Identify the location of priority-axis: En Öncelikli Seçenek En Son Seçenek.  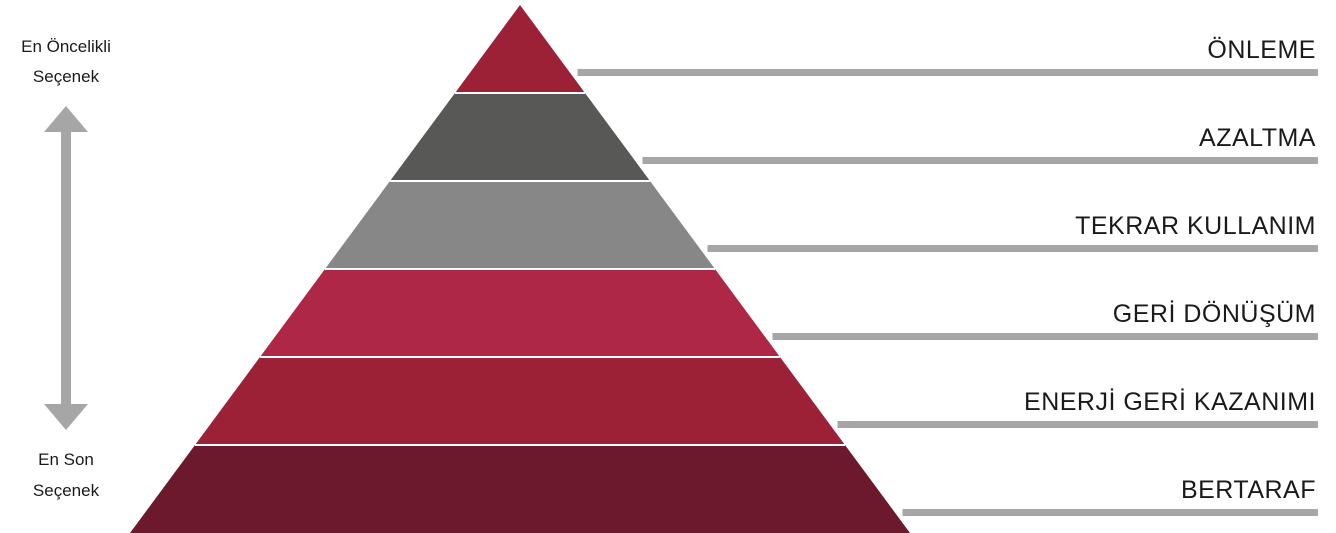
(66, 268).